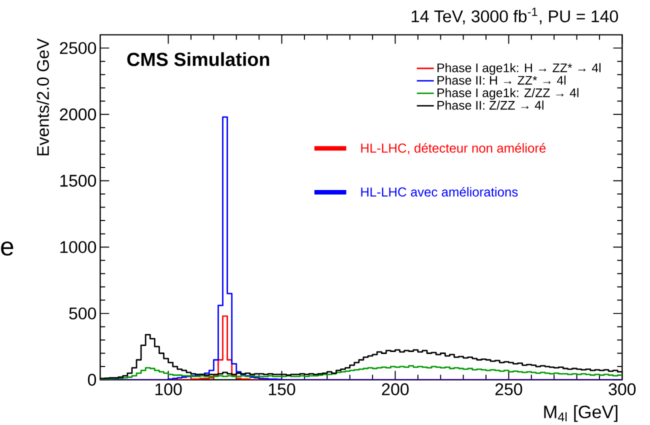  Describe the element at coordinates (508, 389) in the screenshot. I see `x-tick-label: 250` at that location.